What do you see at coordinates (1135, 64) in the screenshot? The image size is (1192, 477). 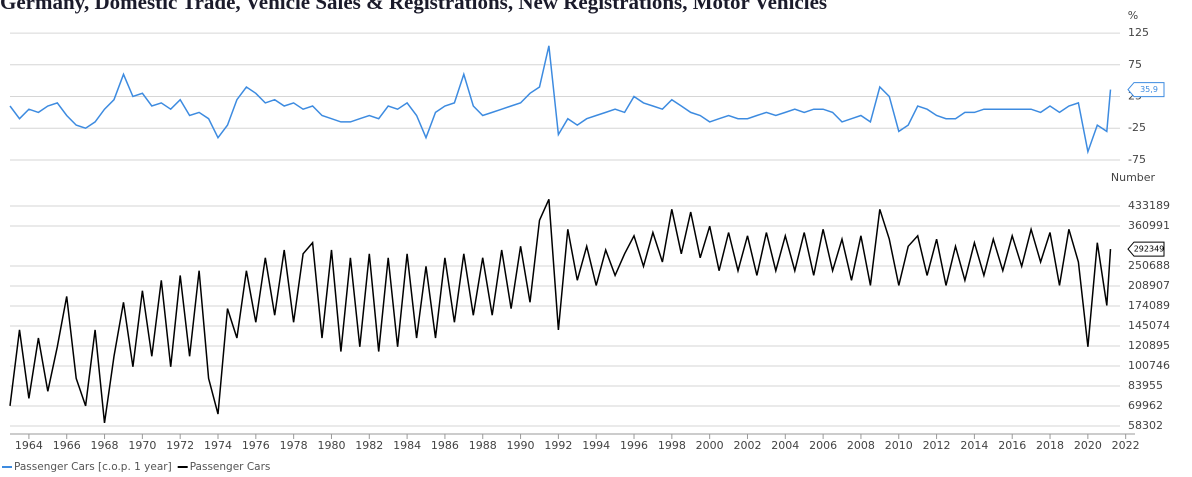 I see `y-tick-label: 75` at bounding box center [1135, 64].